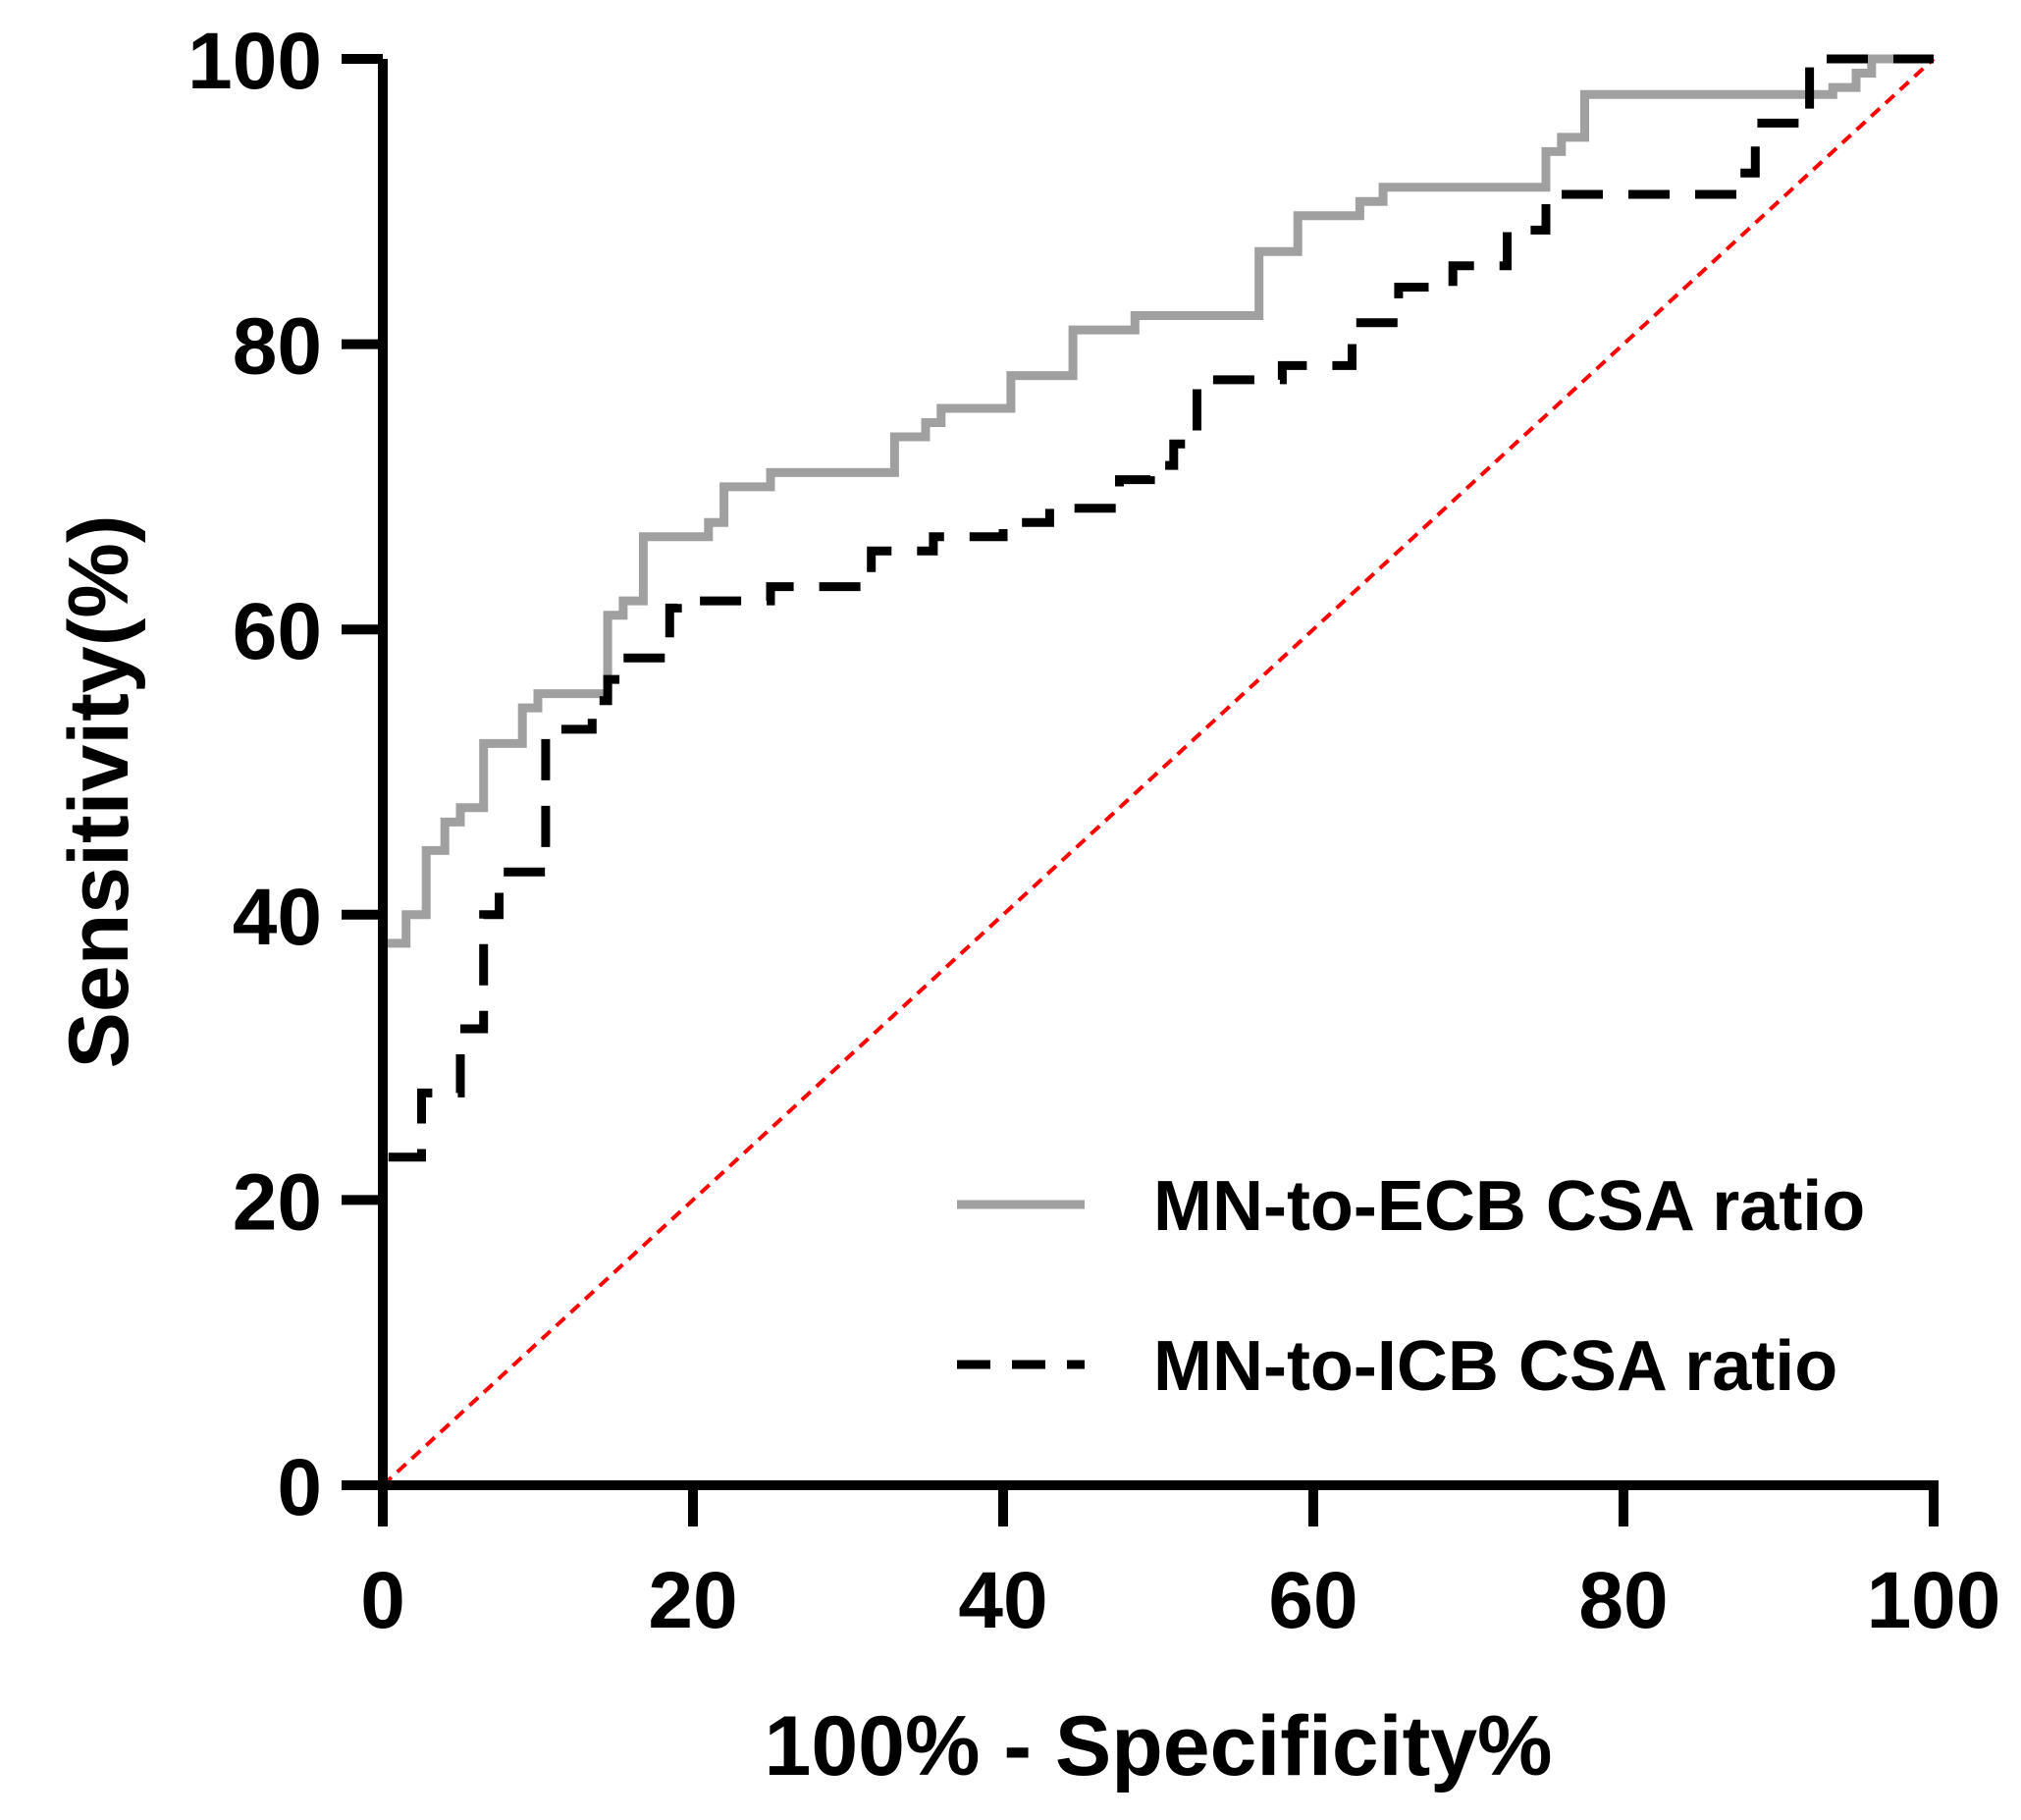  What do you see at coordinates (1158, 1746) in the screenshot?
I see `x-axis-title: 100% - Specificity%` at bounding box center [1158, 1746].